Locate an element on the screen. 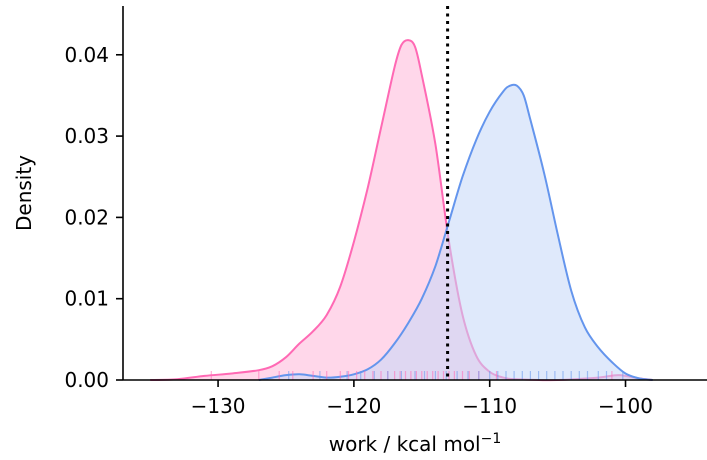 This screenshot has height=460, width=707. x-tick-label-0: −130 is located at coordinates (218, 406).